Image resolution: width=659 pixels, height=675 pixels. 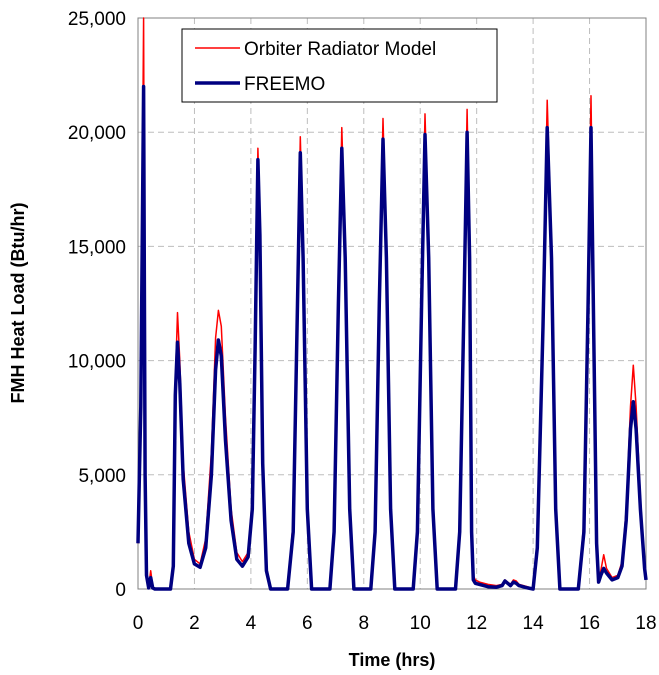 I want to click on y-axis-title: FMH Heat Load (Btu/hr), so click(x=18, y=303).